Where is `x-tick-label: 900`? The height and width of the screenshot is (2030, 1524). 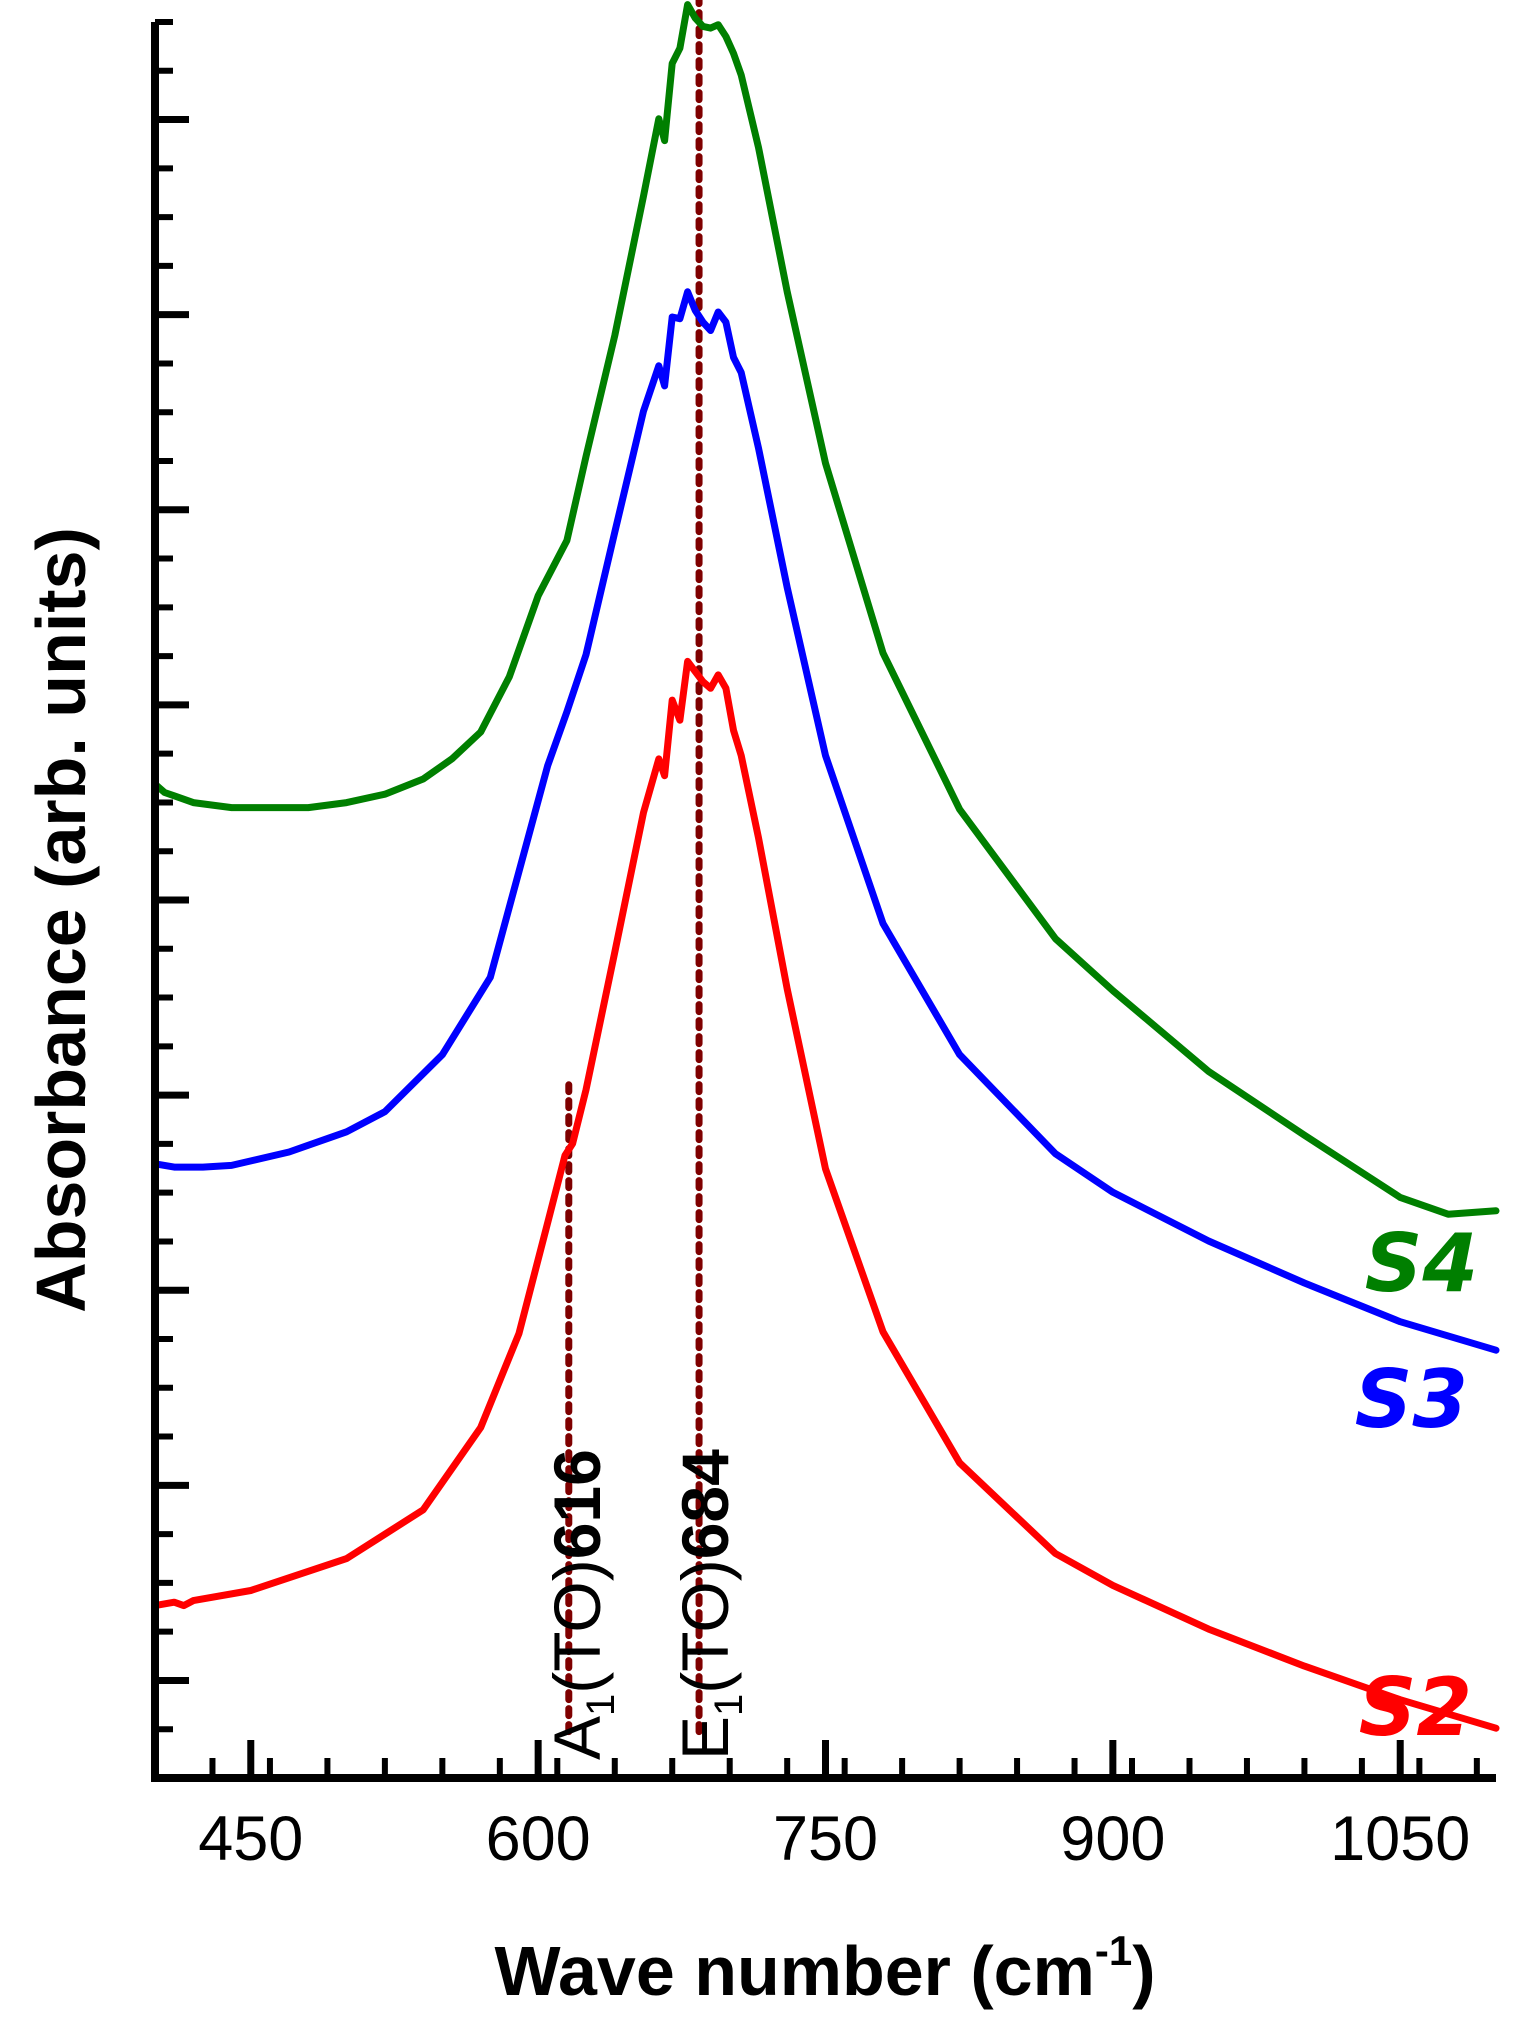 x-tick-label: 900 is located at coordinates (1112, 1839).